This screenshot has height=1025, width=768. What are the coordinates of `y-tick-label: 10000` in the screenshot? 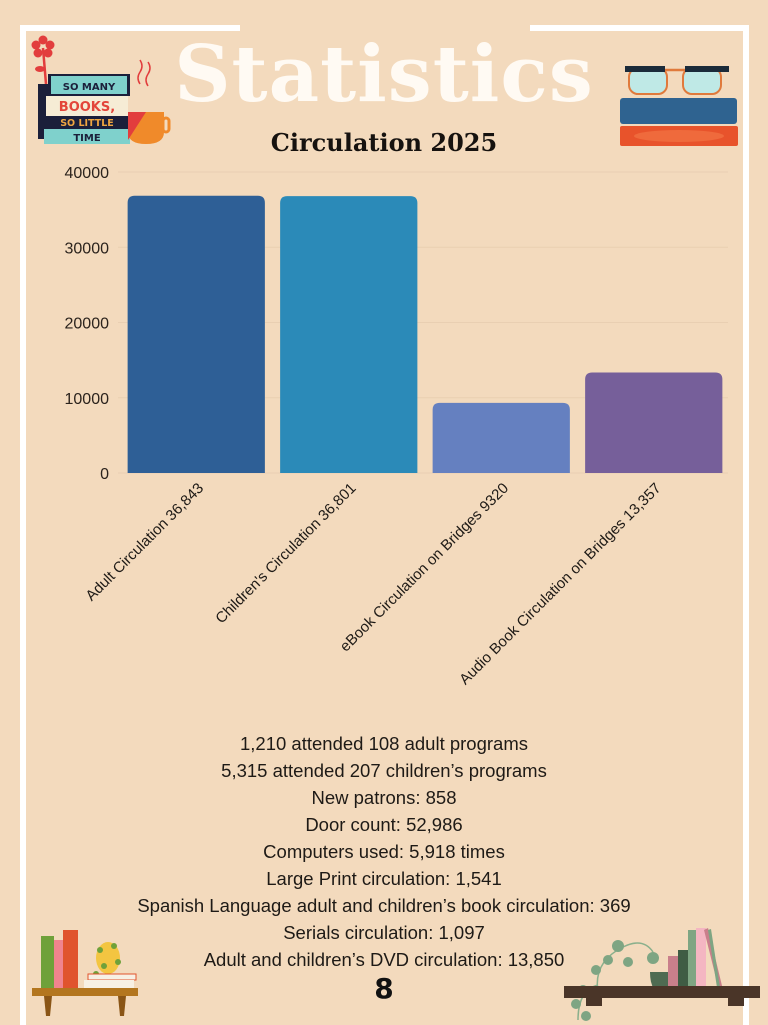 It's located at (87, 399).